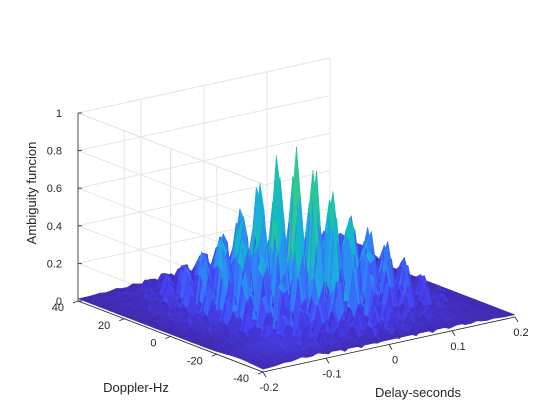 The image size is (560, 420). What do you see at coordinates (241, 379) in the screenshot?
I see `y-tick-label: -40` at bounding box center [241, 379].